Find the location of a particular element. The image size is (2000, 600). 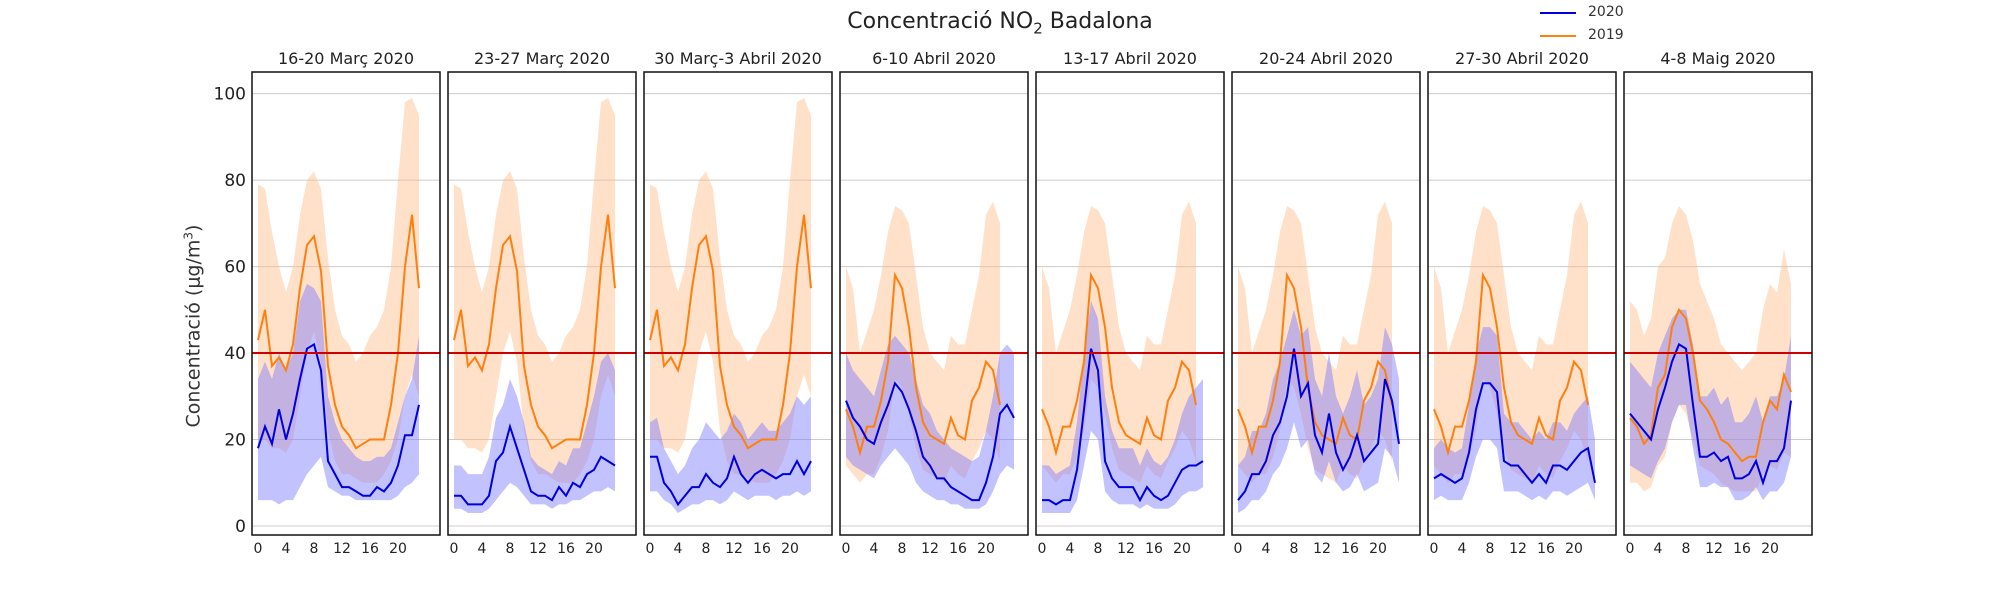

y-axis-label: Concentració (μg/m3) is located at coordinates (193, 326).